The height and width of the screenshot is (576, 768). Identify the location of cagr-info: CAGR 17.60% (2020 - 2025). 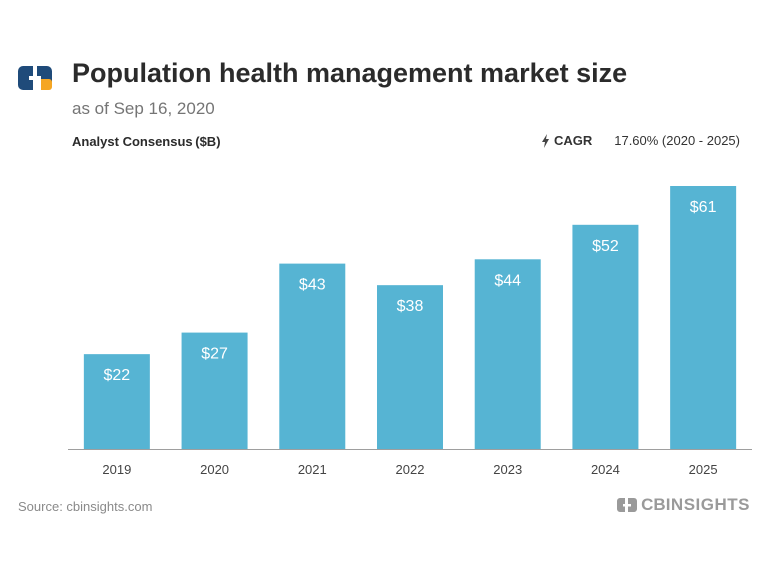
(640, 140).